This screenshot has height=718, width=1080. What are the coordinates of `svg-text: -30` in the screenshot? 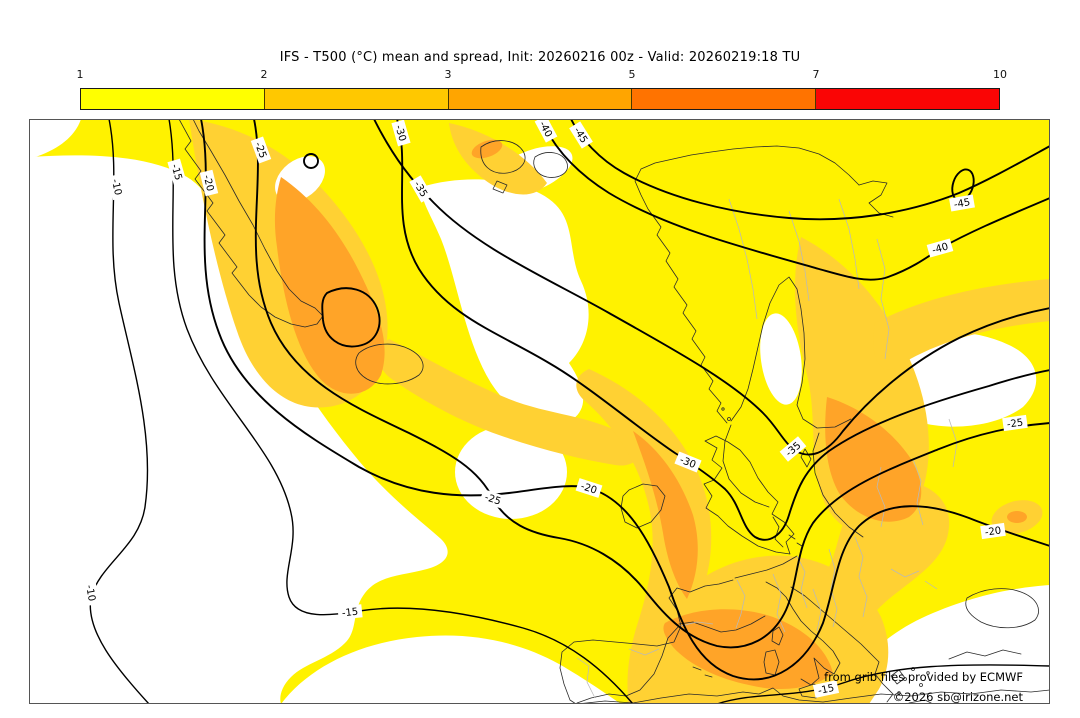 It's located at (399, 133).